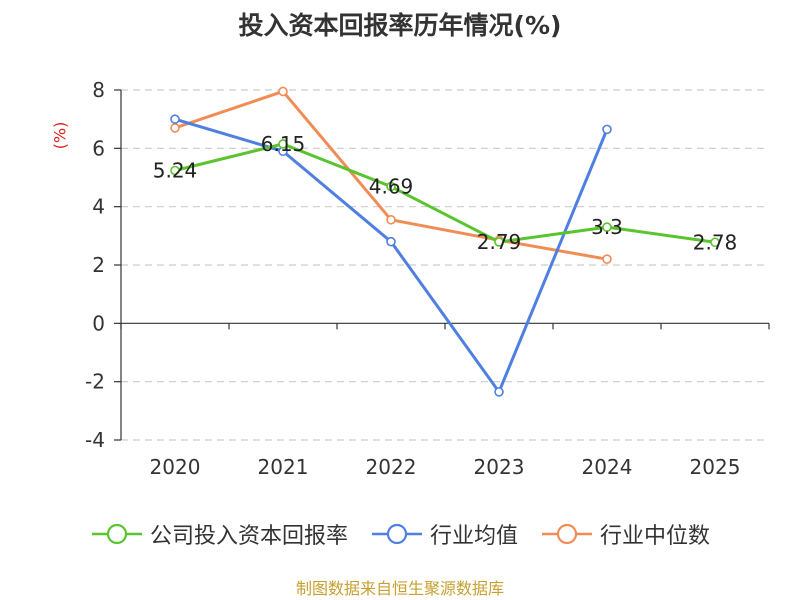 This screenshot has width=800, height=600. I want to click on legend: 公司投入资本回报率 行业均值 行业中位数, so click(400, 534).